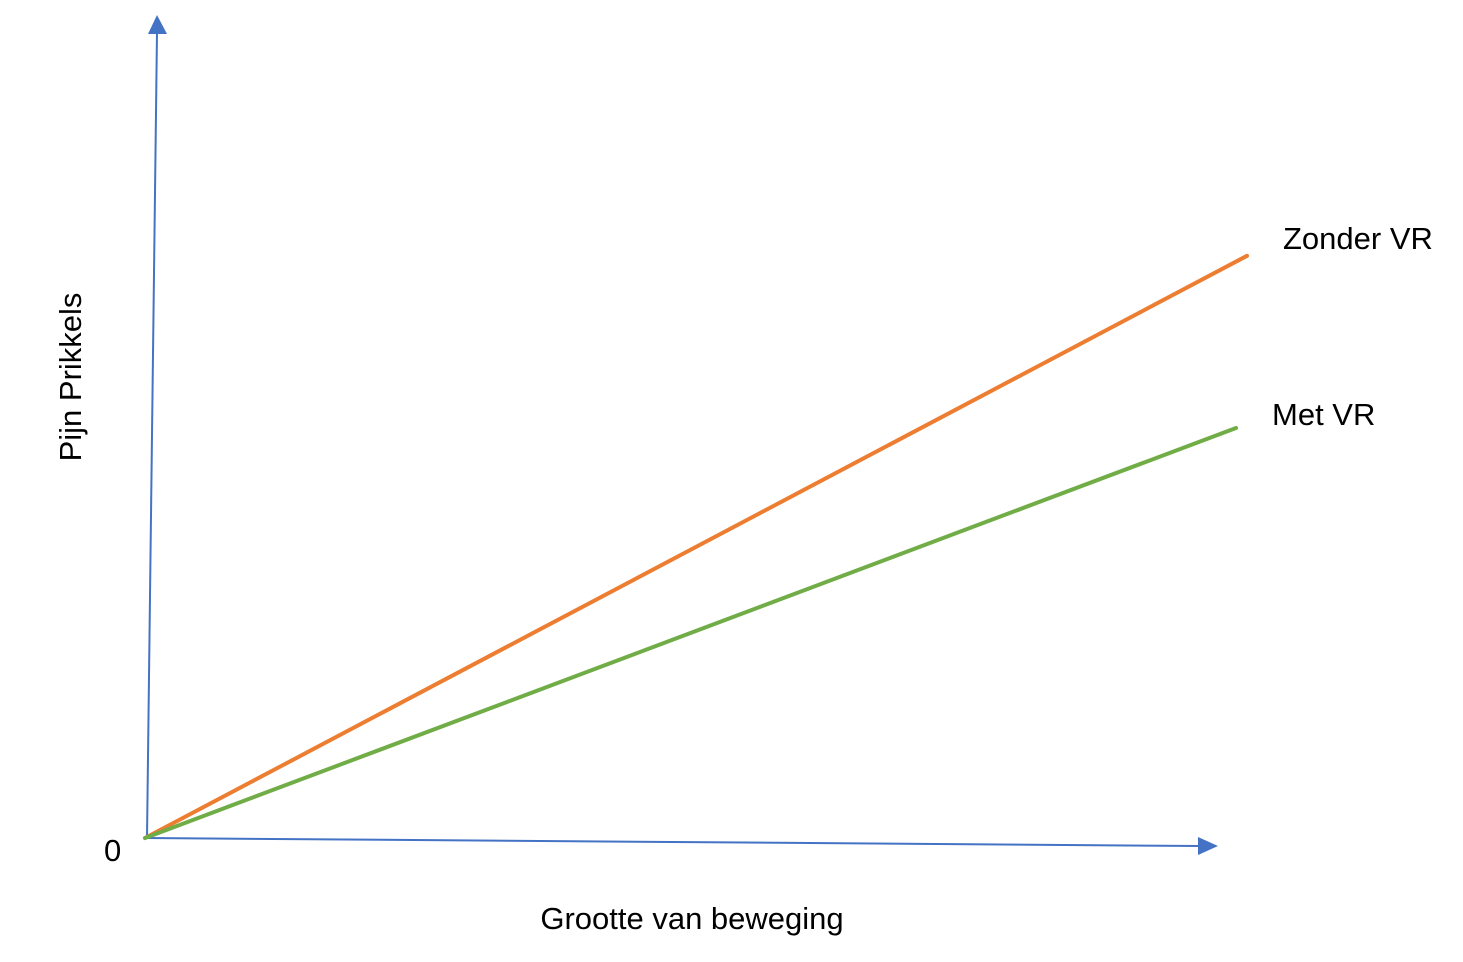 This screenshot has height=962, width=1463. Describe the element at coordinates (112, 850) in the screenshot. I see `origin-label: 0` at that location.